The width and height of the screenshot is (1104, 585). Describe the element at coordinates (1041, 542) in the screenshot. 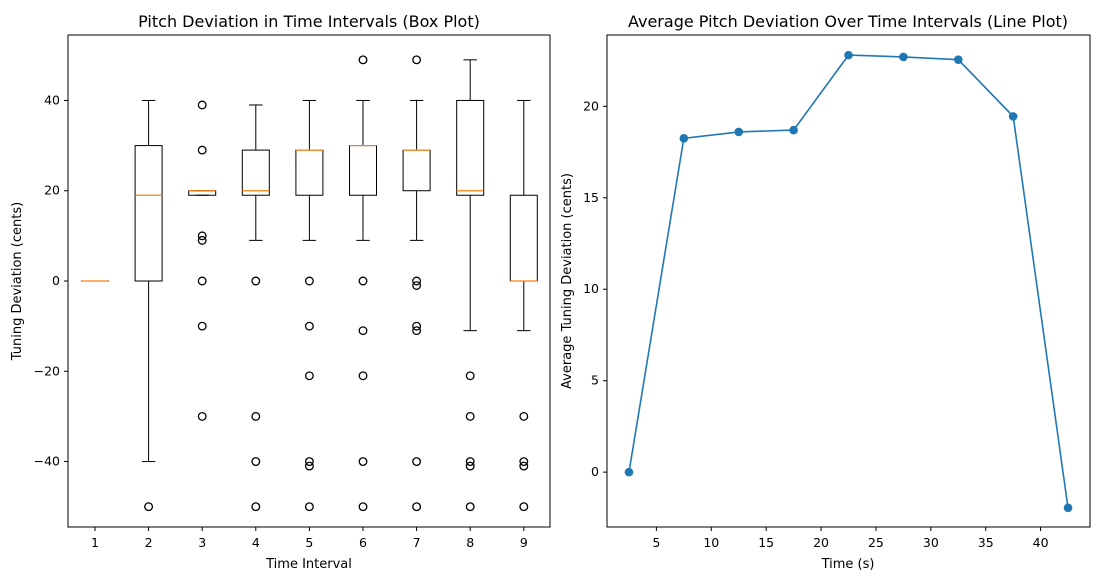

I see `line-x-tick-label: 40` at that location.